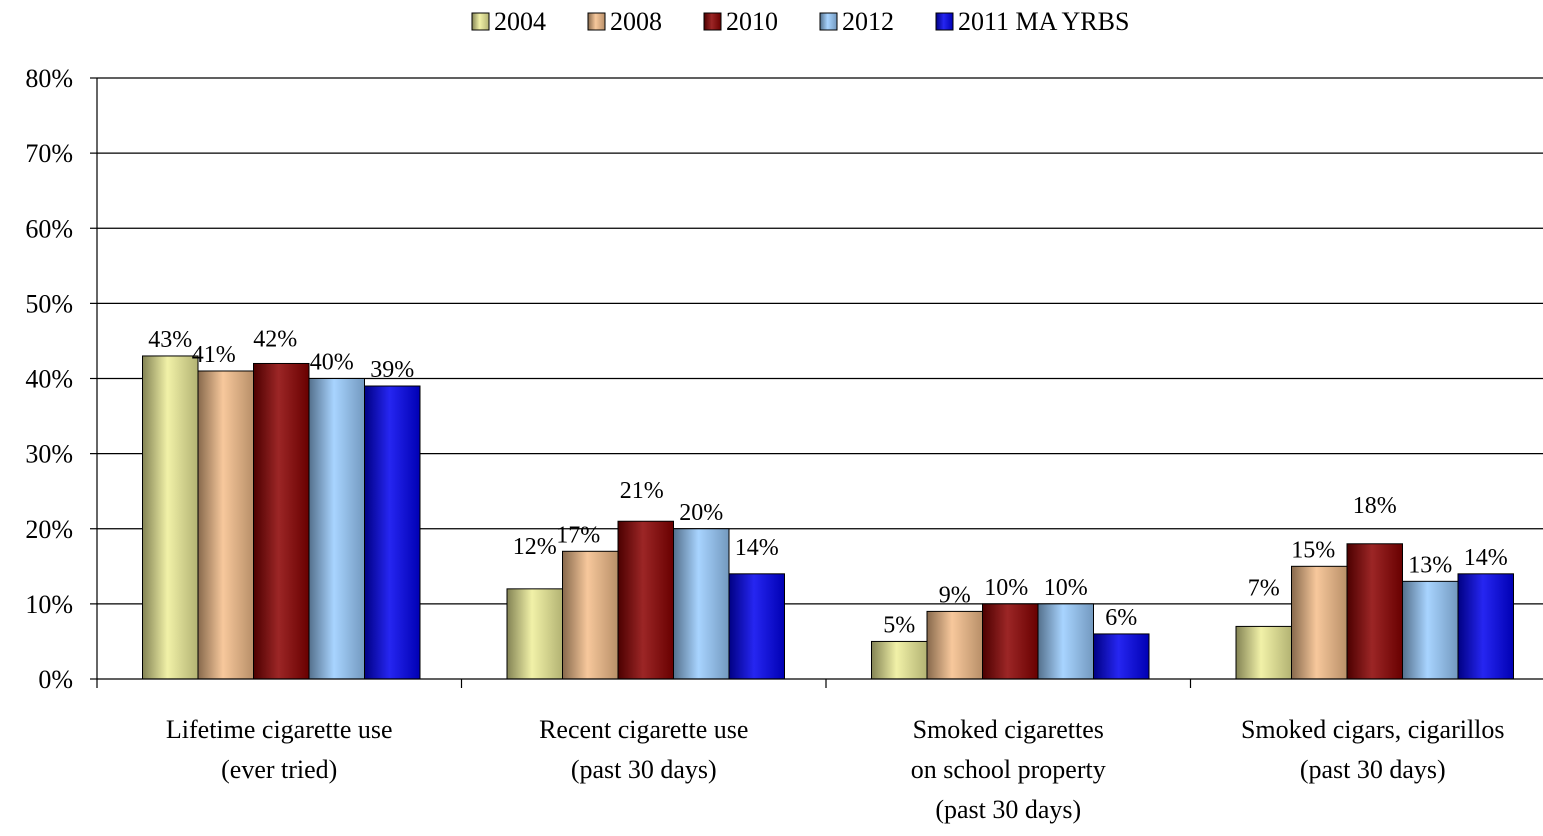 The width and height of the screenshot is (1543, 836). What do you see at coordinates (1375, 506) in the screenshot?
I see `data-label: 18%` at bounding box center [1375, 506].